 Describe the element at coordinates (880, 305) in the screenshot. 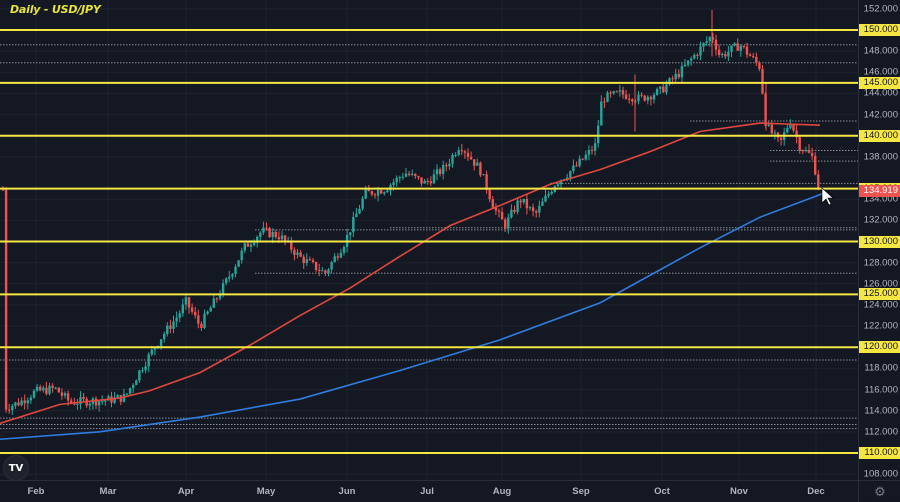

I see `price-tick: 124.000` at that location.